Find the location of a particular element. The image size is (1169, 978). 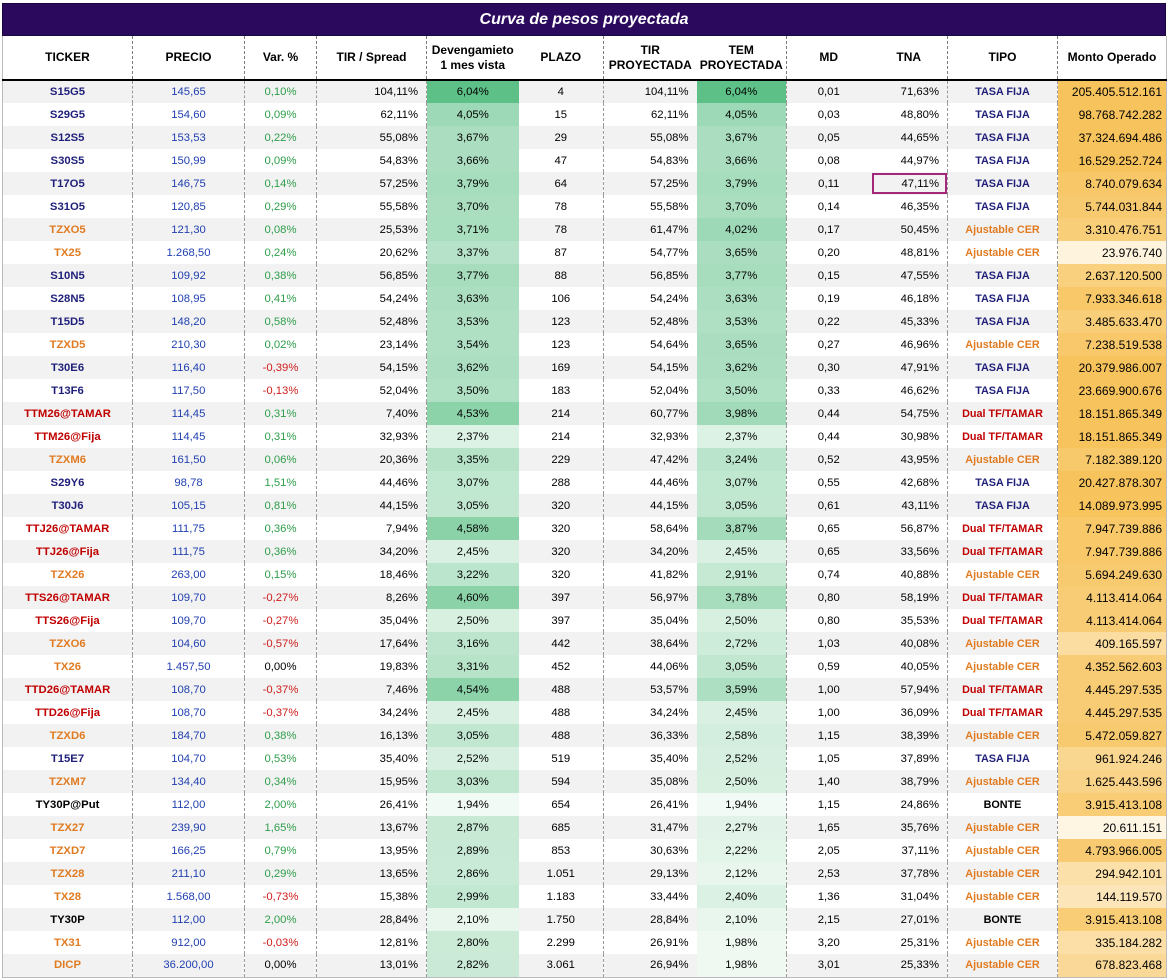

cell-tna: 24,86% is located at coordinates (909, 804).